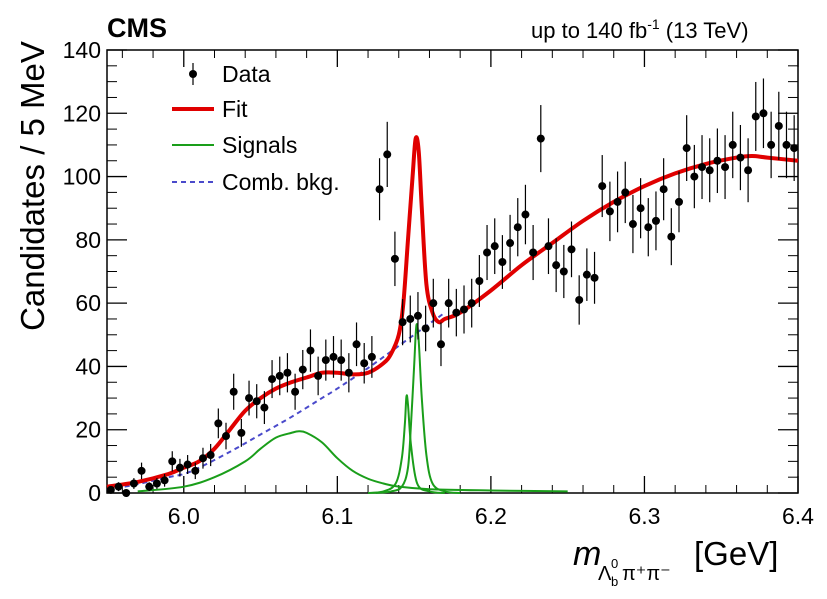 The image size is (827, 599). What do you see at coordinates (235, 109) in the screenshot?
I see `legend-label: Fit` at bounding box center [235, 109].